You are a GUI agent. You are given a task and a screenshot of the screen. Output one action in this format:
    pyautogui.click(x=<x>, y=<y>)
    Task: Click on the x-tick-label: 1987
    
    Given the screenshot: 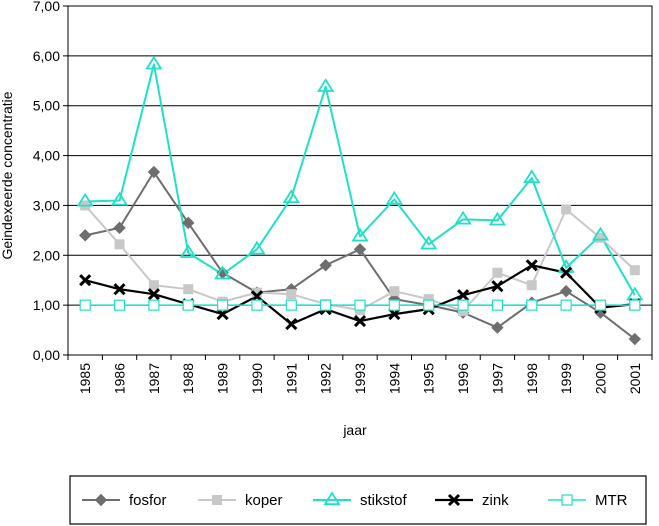 What is the action you would take?
    pyautogui.click(x=154, y=378)
    